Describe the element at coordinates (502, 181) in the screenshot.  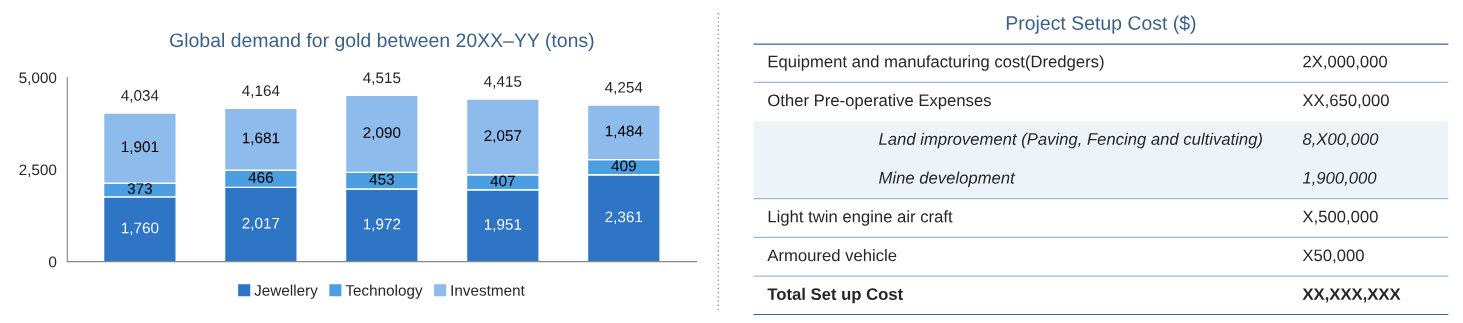
I see `data-label: 407` at that location.